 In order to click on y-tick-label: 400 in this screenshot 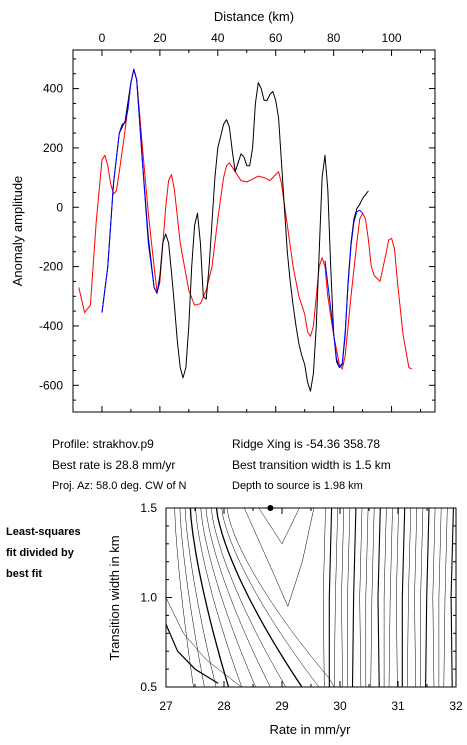, I will do `click(53, 89)`.